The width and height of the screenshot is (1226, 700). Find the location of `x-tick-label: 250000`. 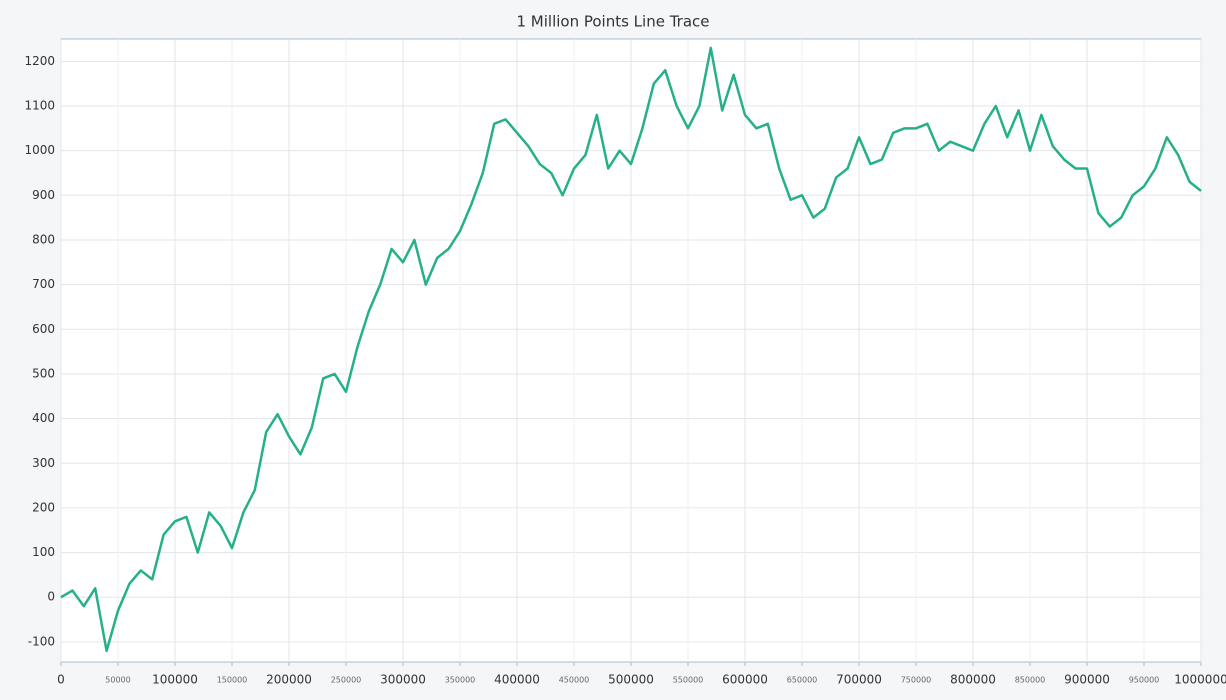

x-tick-label: 250000 is located at coordinates (346, 680).